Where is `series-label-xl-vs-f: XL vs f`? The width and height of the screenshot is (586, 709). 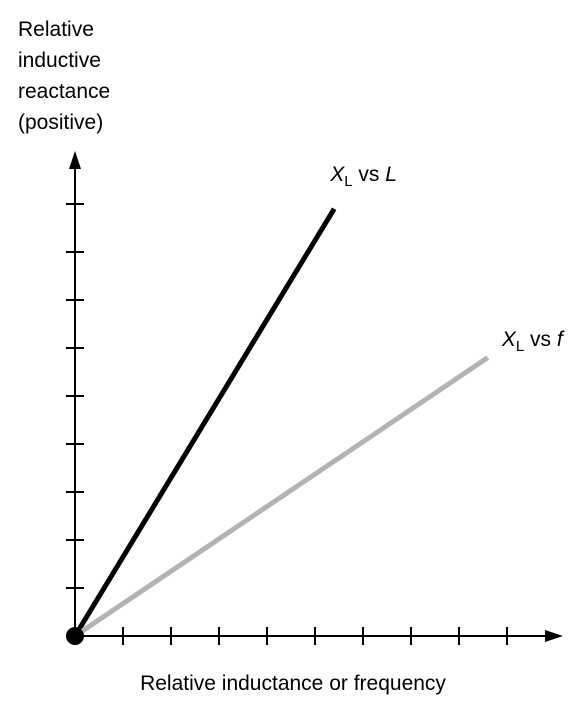
series-label-xl-vs-f: XL vs f is located at coordinates (532, 341).